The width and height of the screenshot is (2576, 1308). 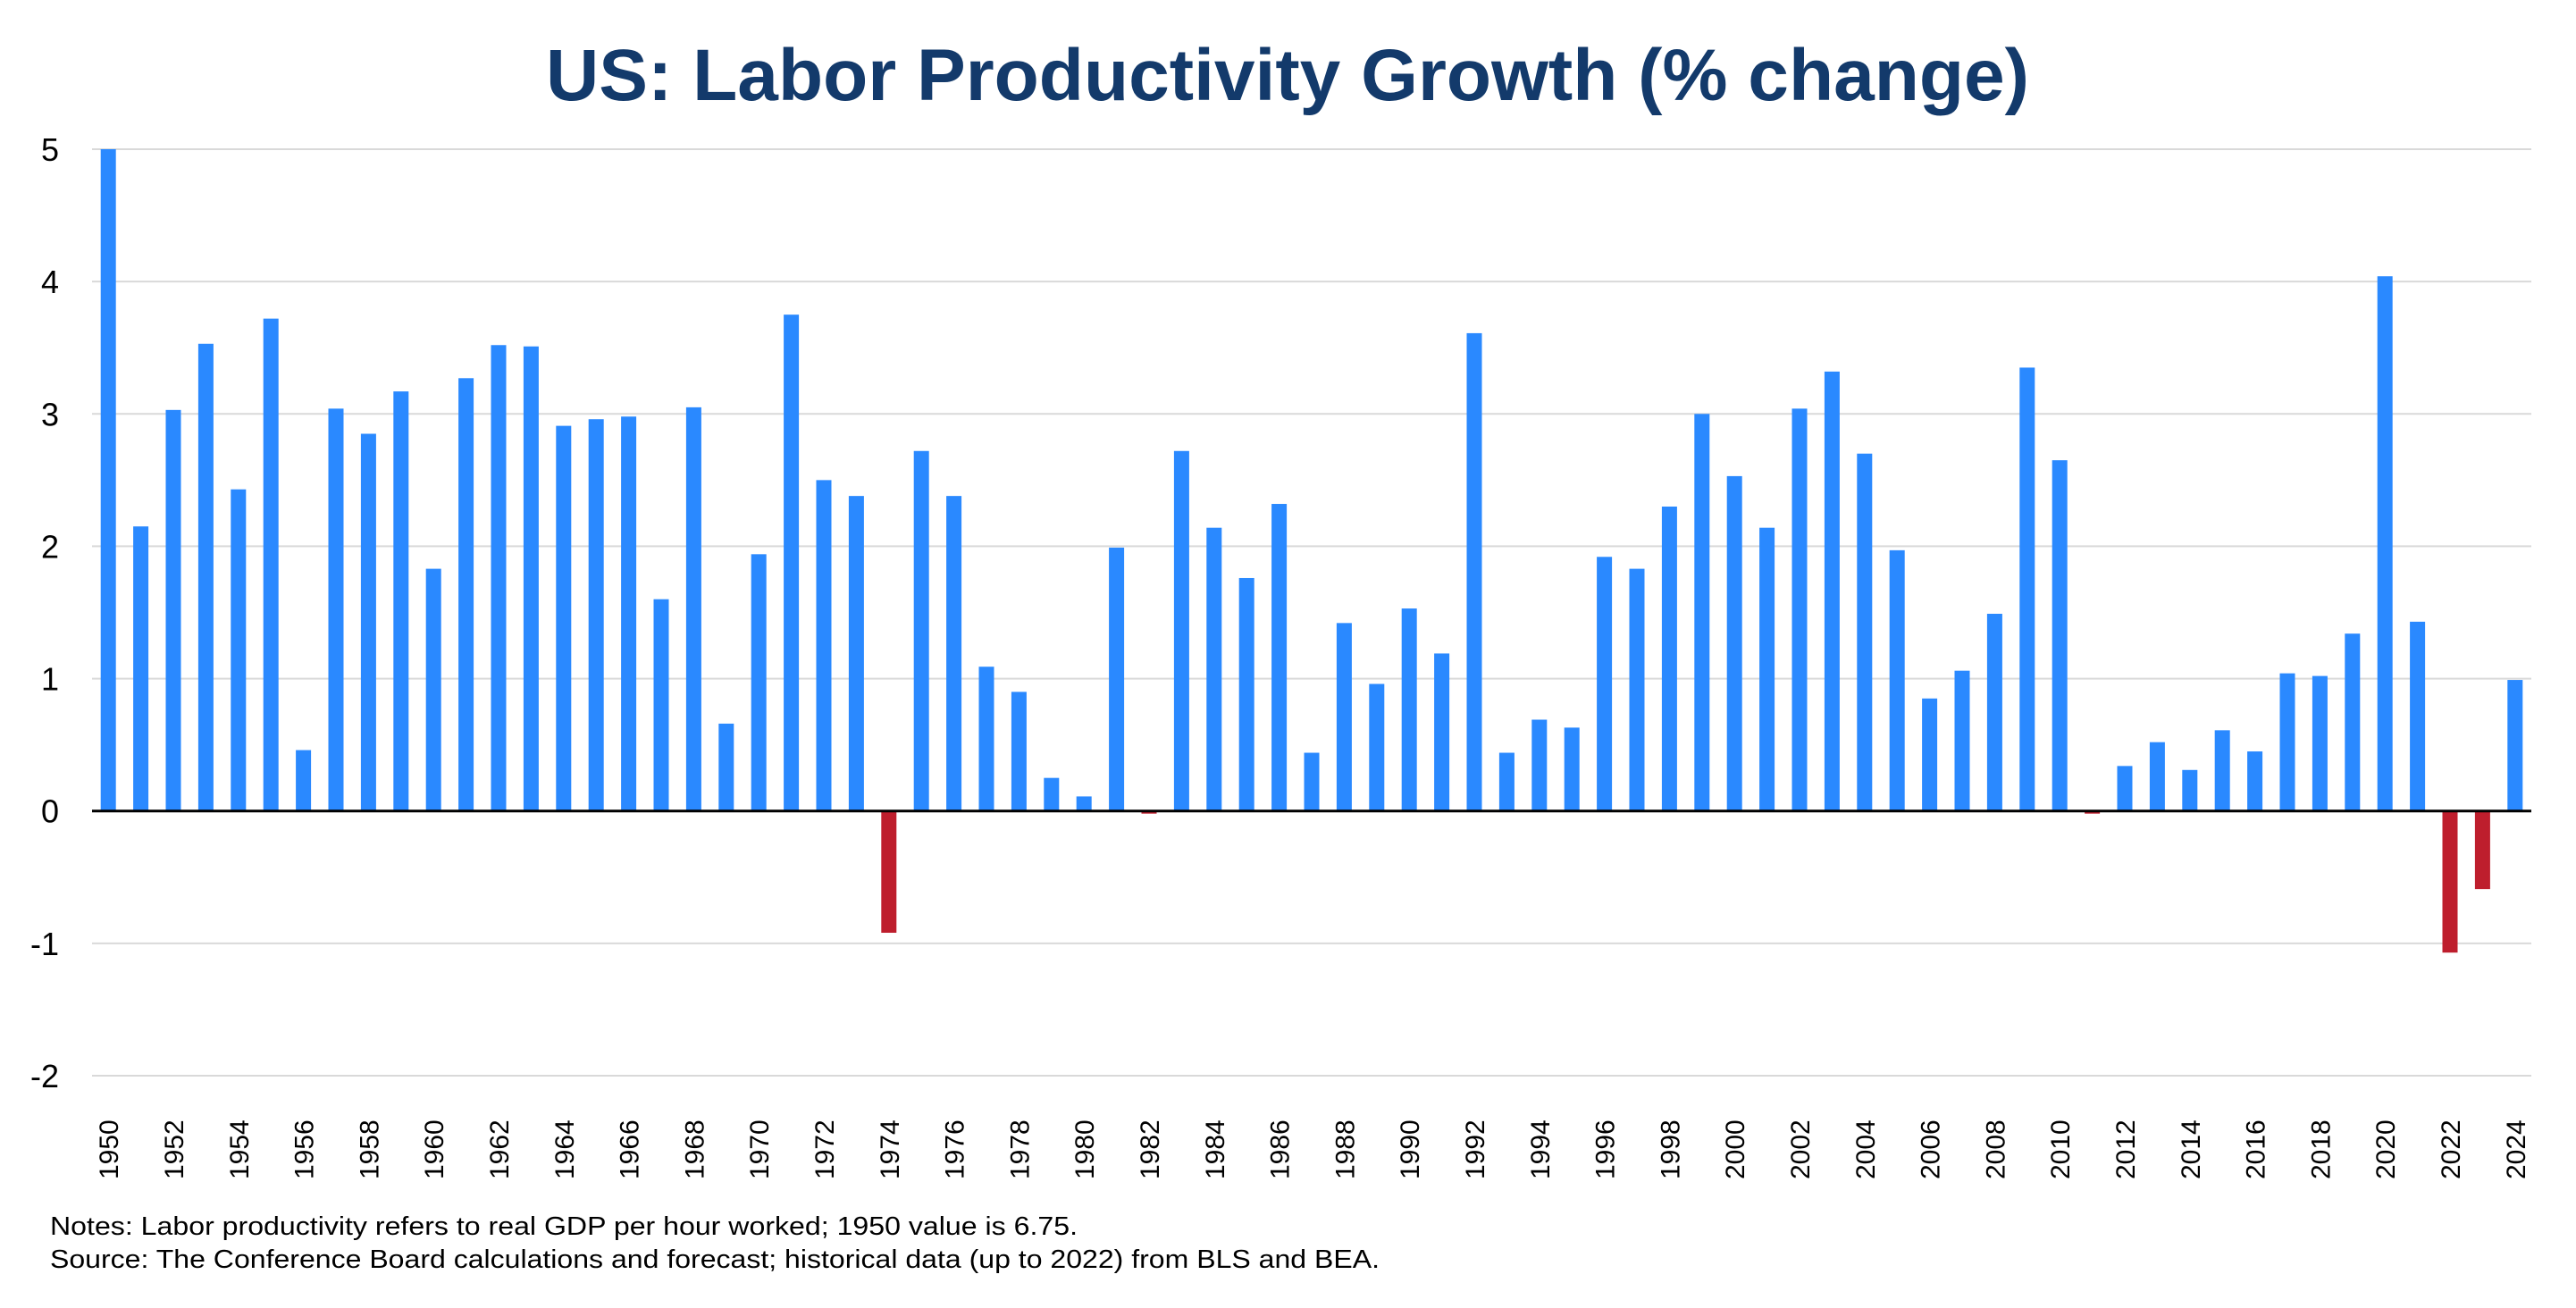 I want to click on bar-1988, so click(x=1344, y=717).